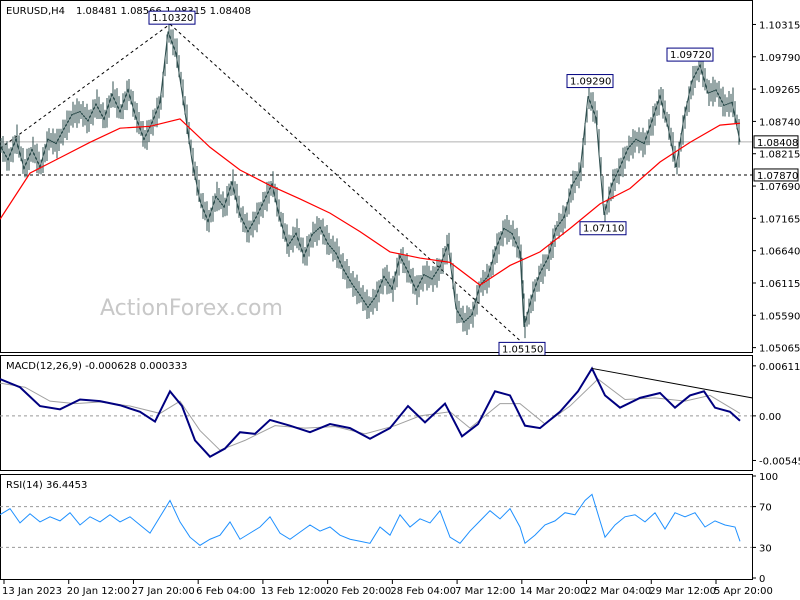 Image resolution: width=800 pixels, height=600 pixels. Describe the element at coordinates (765, 508) in the screenshot. I see `rsi-tick-label: 70` at that location.